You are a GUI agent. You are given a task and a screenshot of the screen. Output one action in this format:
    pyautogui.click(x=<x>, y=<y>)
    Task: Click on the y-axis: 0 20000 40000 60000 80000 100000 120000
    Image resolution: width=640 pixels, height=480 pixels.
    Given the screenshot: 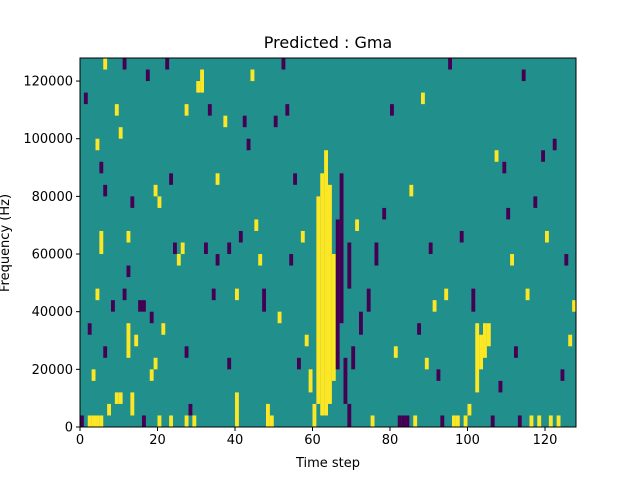 What is the action you would take?
    pyautogui.click(x=51, y=255)
    